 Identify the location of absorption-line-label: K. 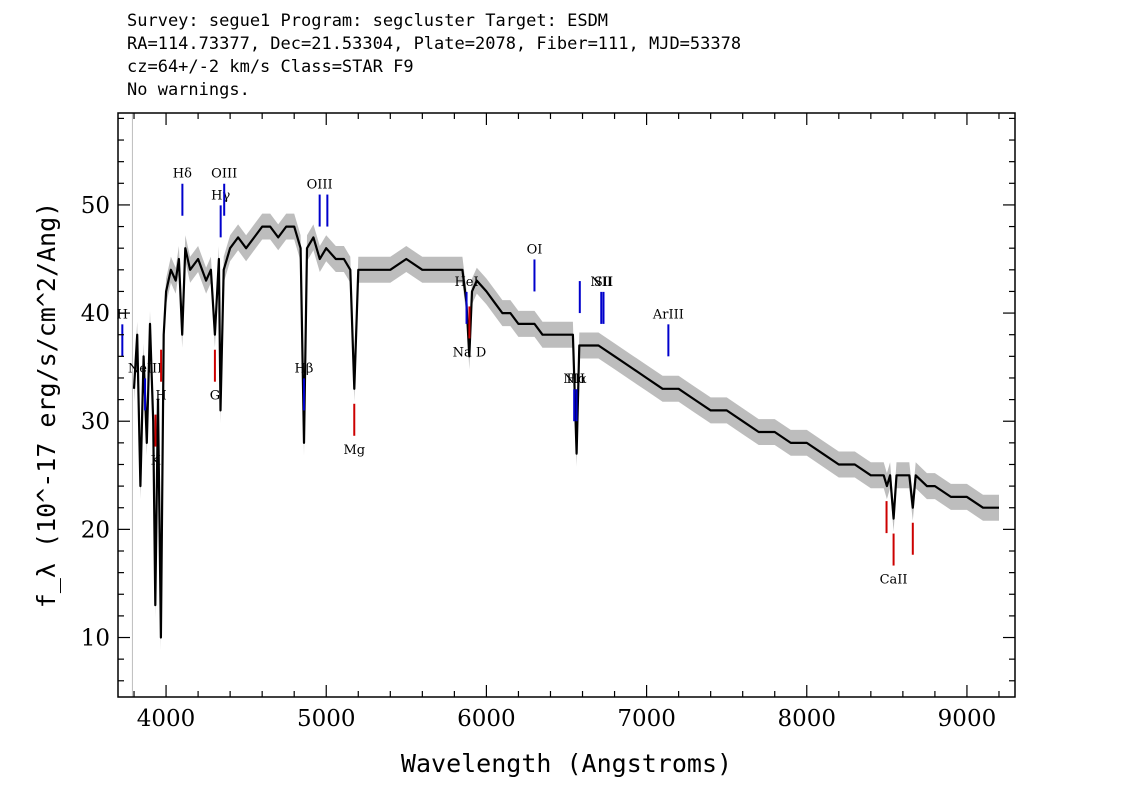
(156, 461).